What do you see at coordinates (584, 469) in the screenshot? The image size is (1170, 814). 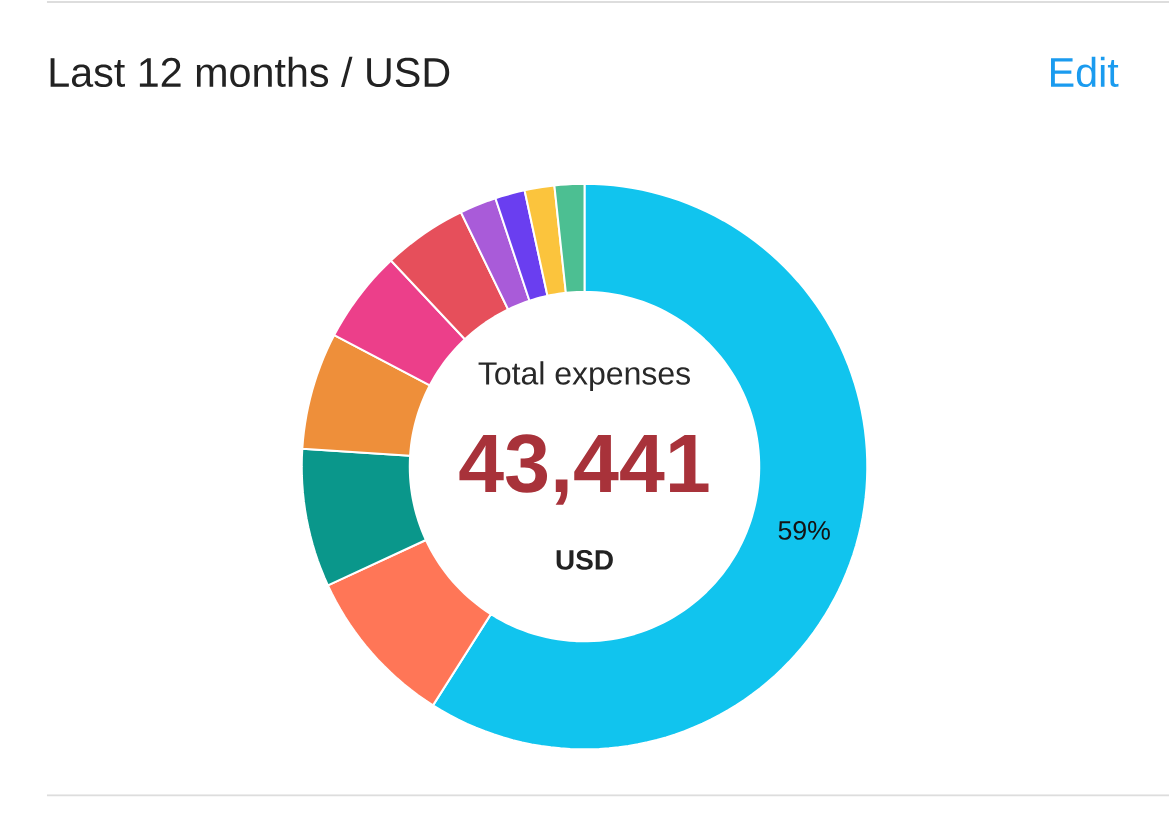 I see `text: 43,441` at bounding box center [584, 469].